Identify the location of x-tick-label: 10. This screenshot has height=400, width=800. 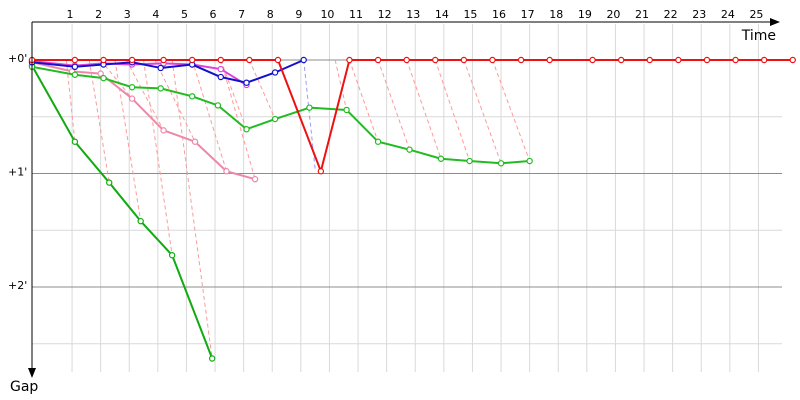
(327, 14).